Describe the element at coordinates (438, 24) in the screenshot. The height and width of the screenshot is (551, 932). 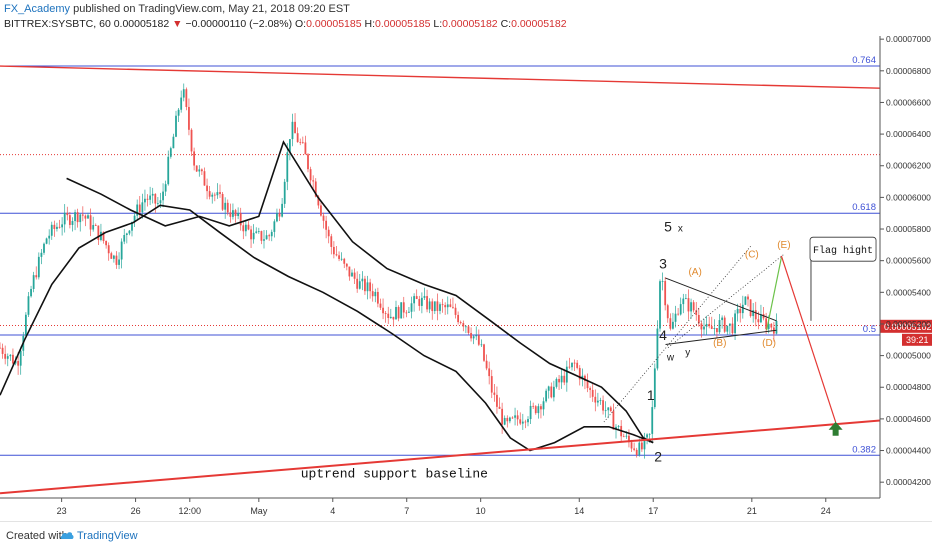
I see `low-label: L:` at that location.